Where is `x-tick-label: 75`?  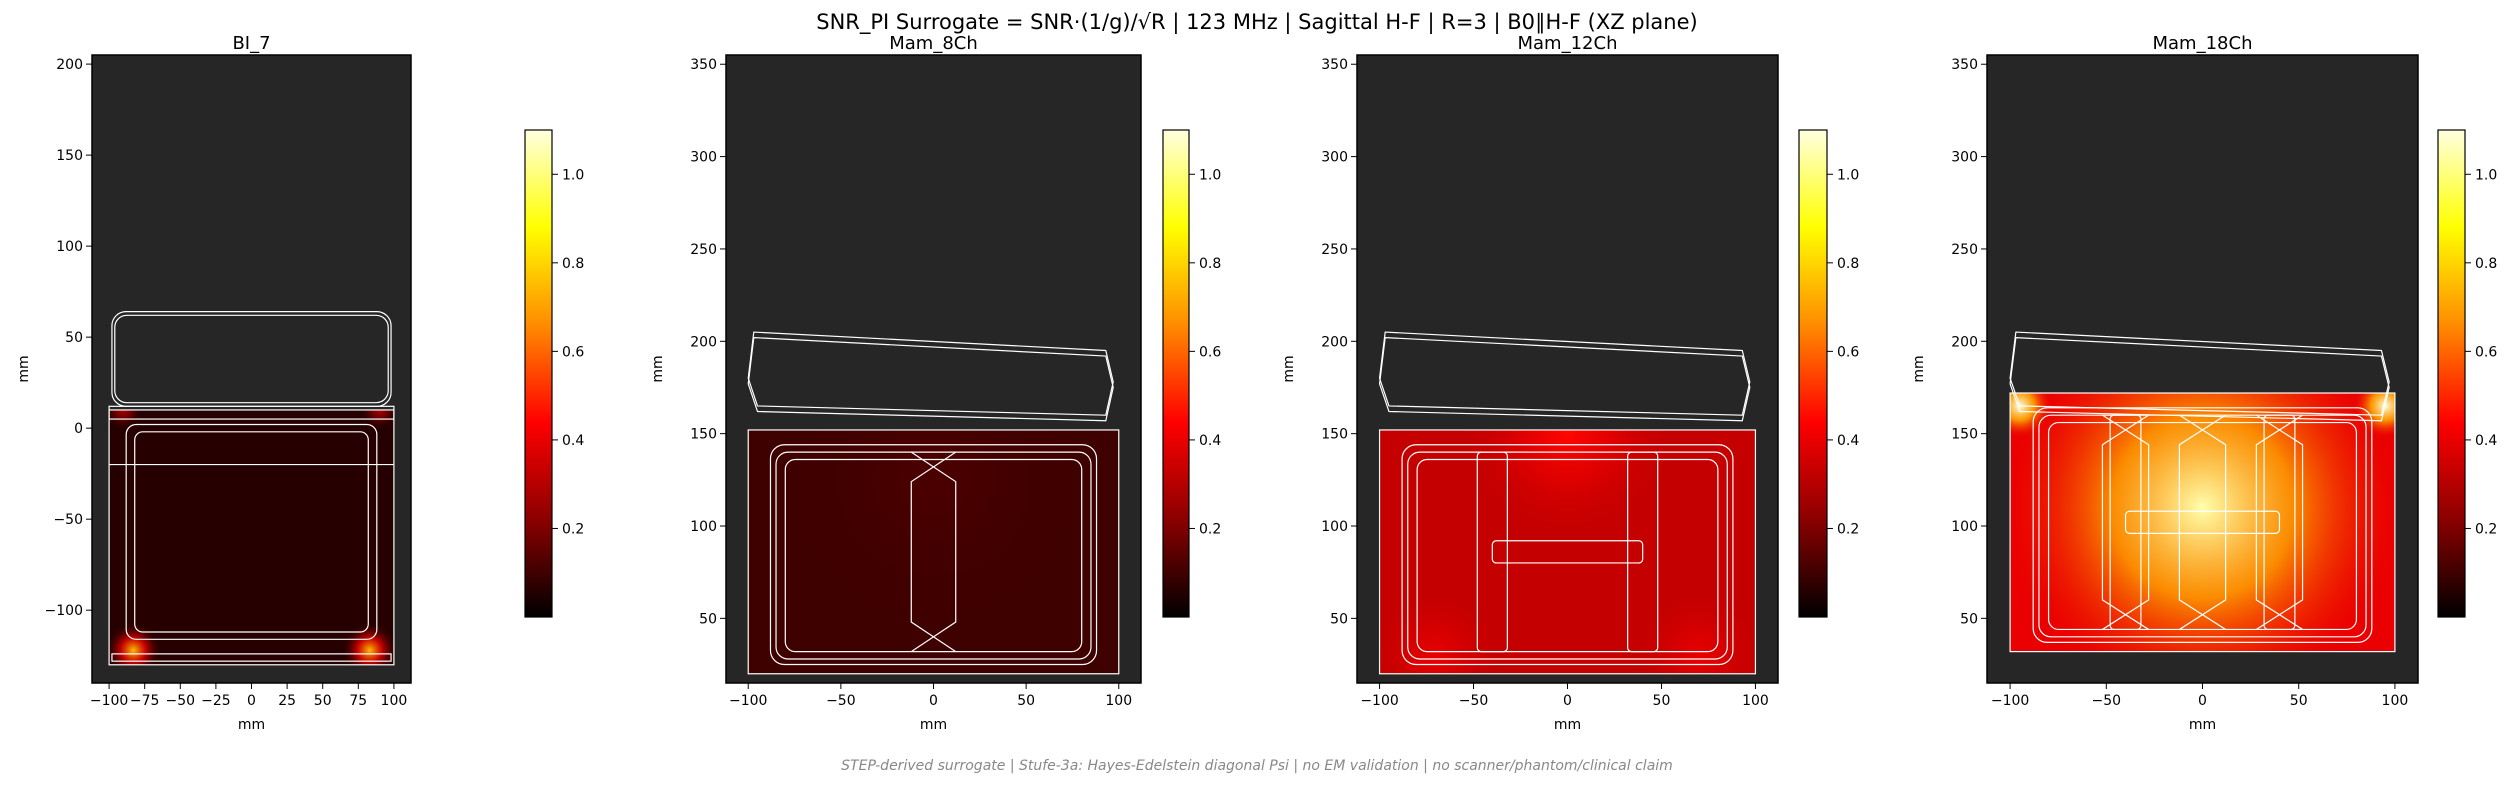
x-tick-label: 75 is located at coordinates (358, 701).